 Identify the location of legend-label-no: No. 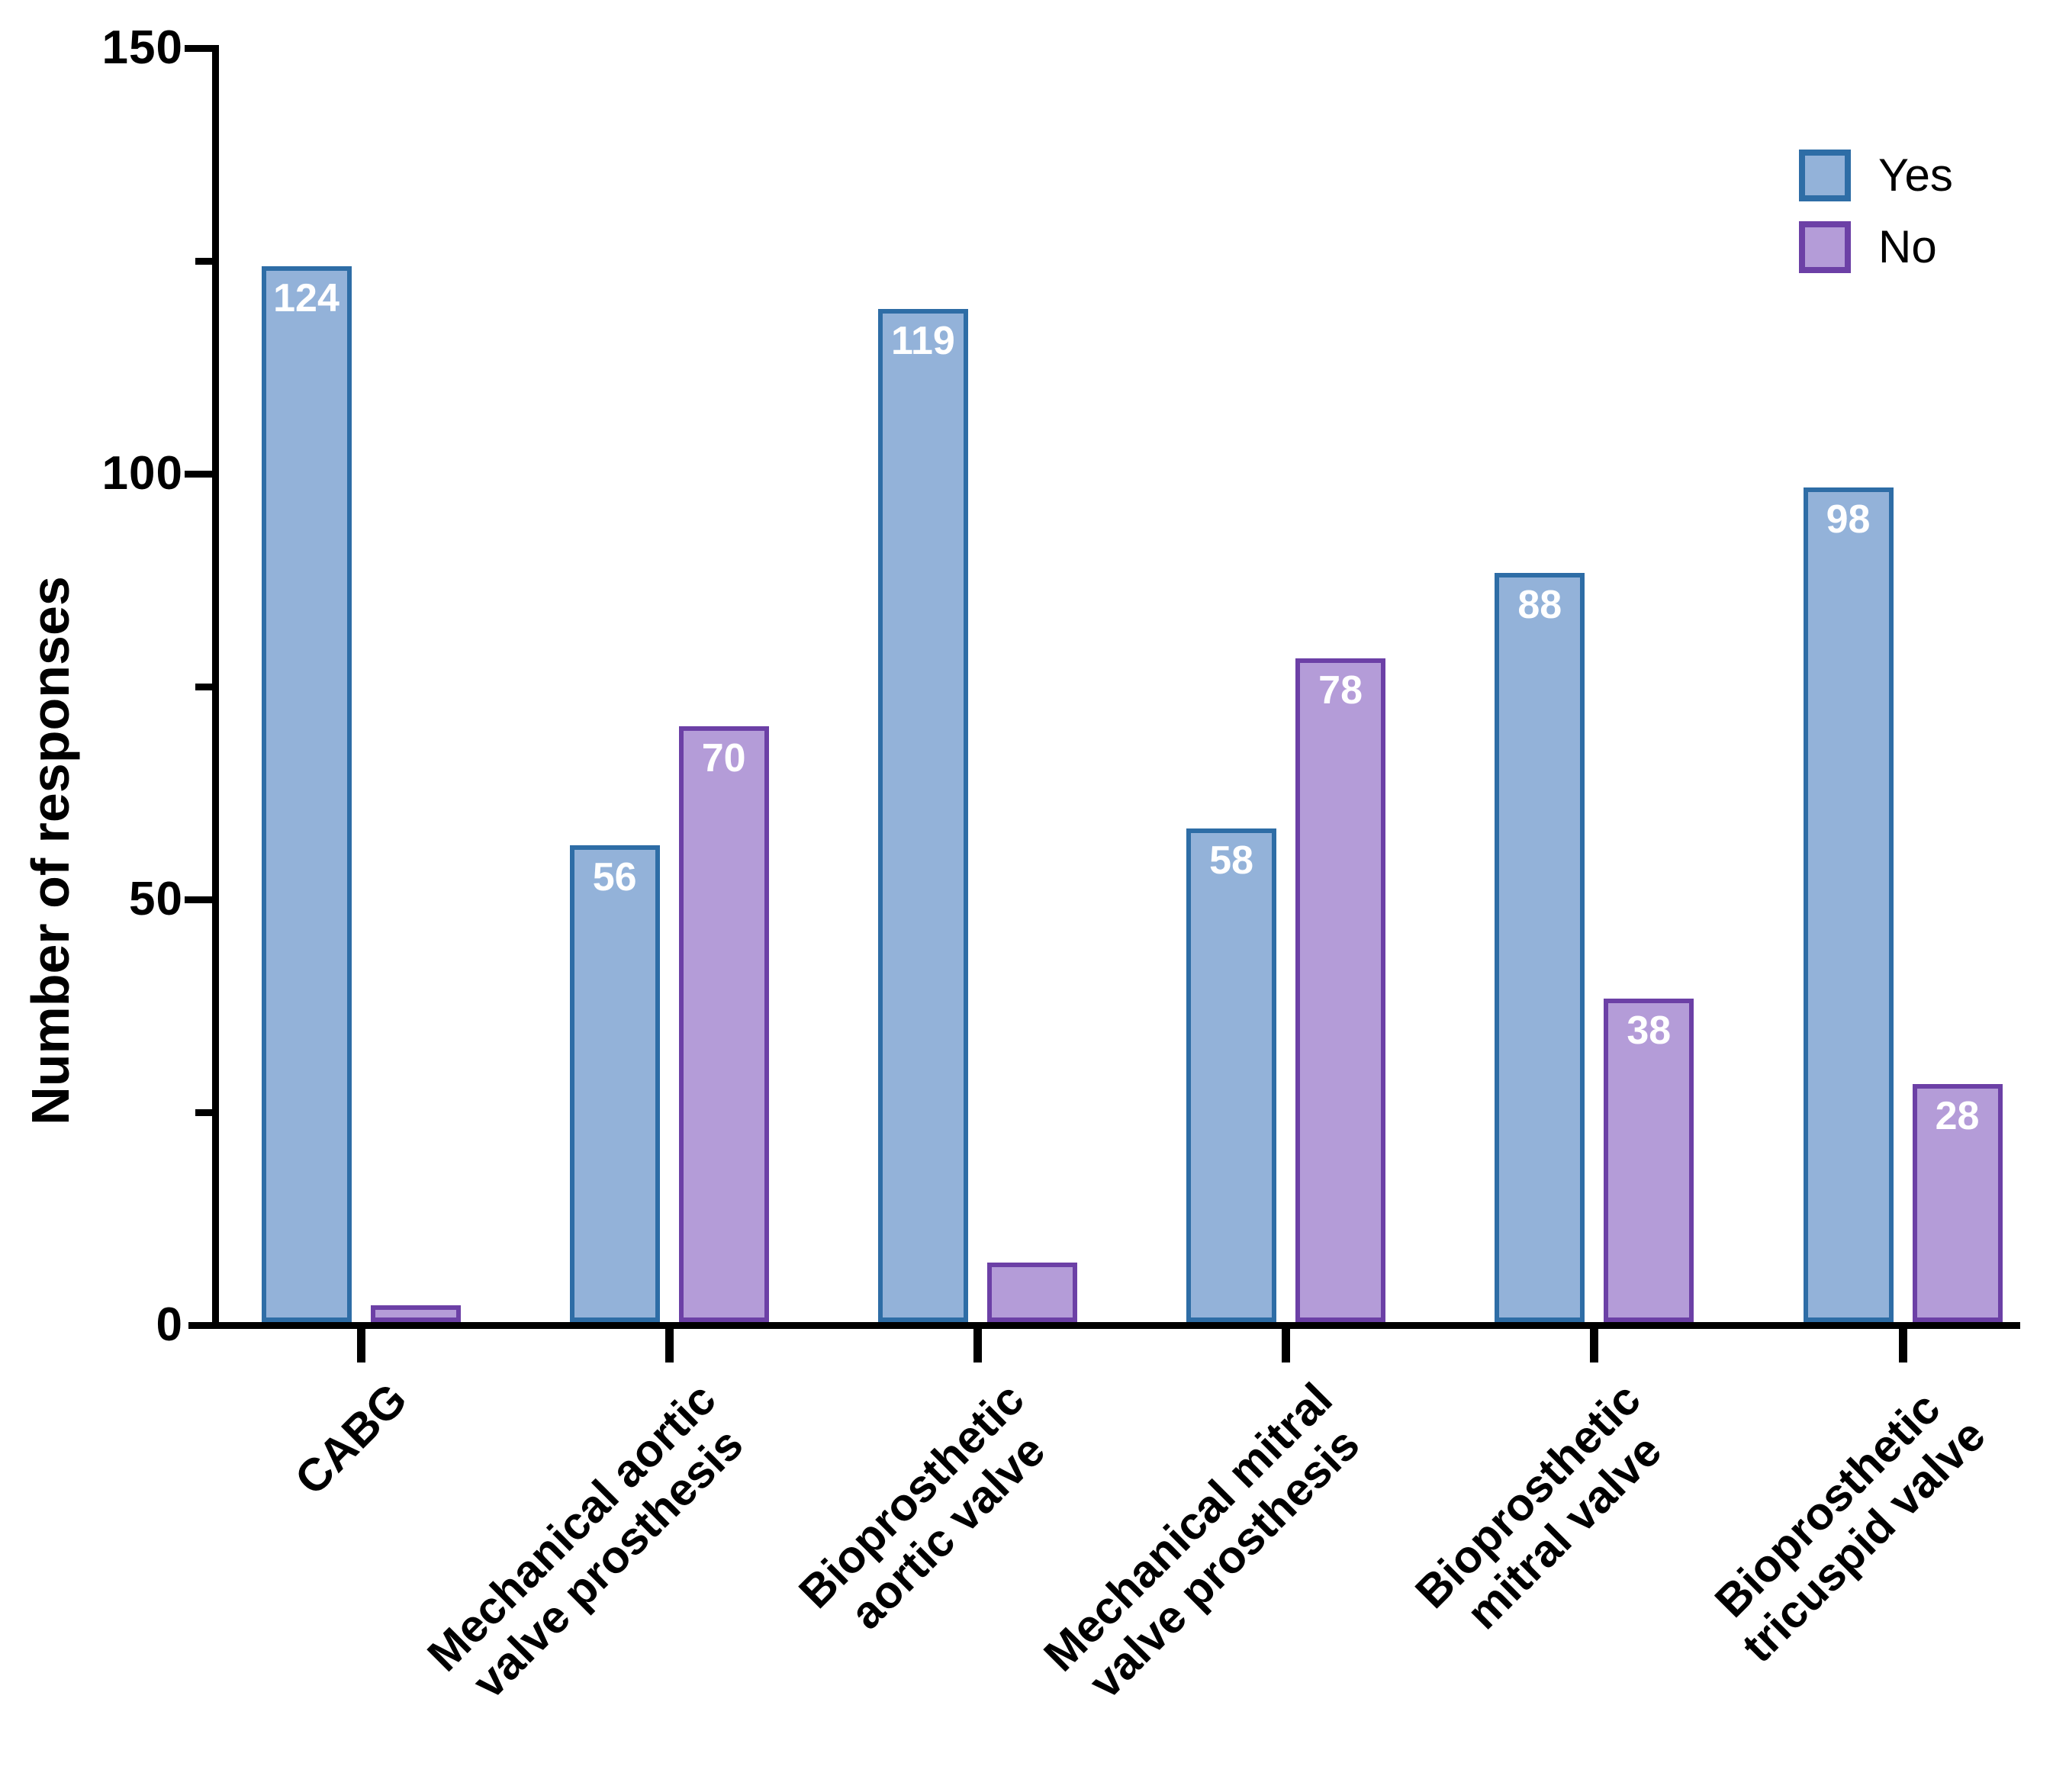
(1907, 246).